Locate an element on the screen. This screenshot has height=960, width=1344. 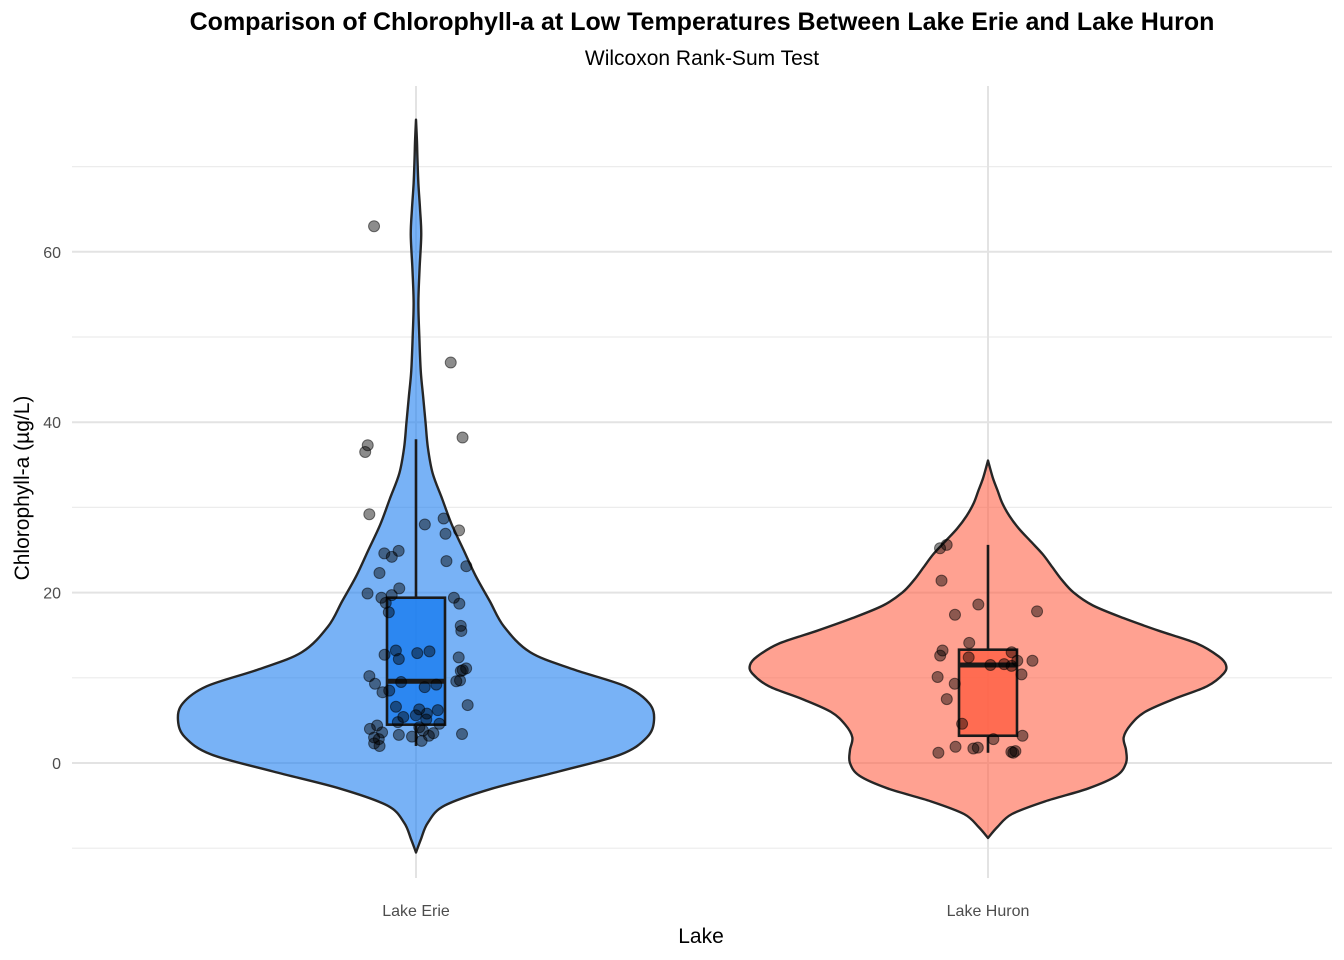
box-iqr is located at coordinates (416, 661).